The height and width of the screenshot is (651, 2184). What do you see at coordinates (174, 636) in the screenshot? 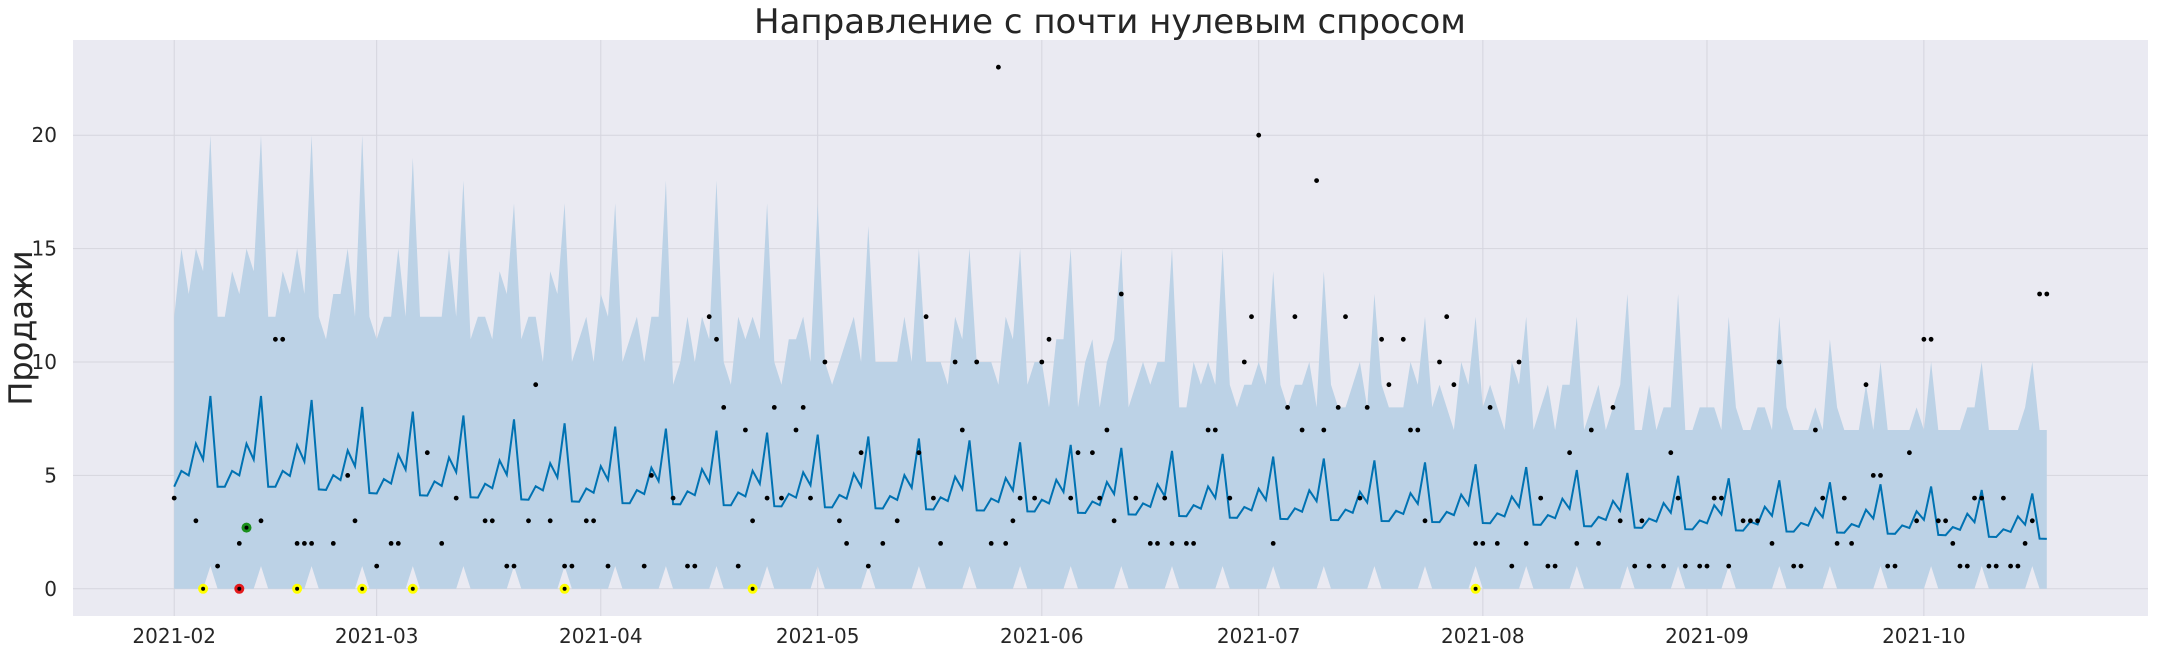
I see `x-tick-label: 2021-02` at bounding box center [174, 636].